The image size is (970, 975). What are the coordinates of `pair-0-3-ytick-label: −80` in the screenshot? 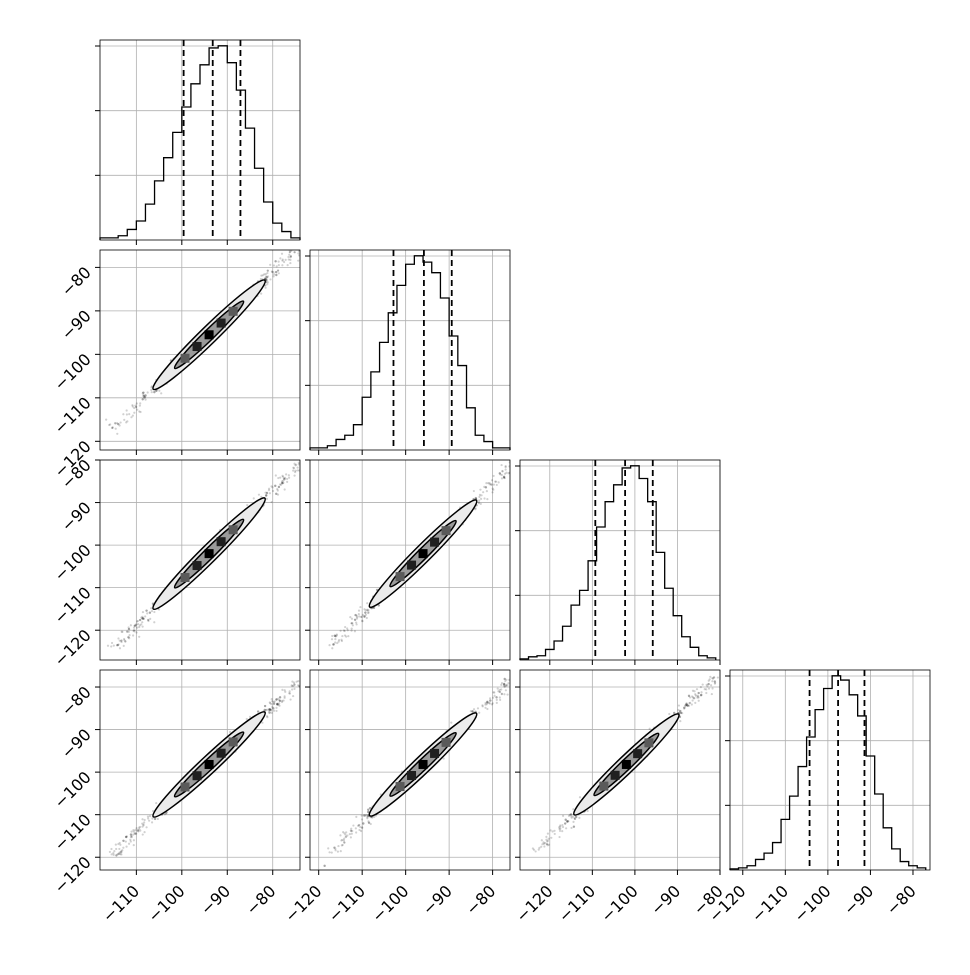 It's located at (76, 700).